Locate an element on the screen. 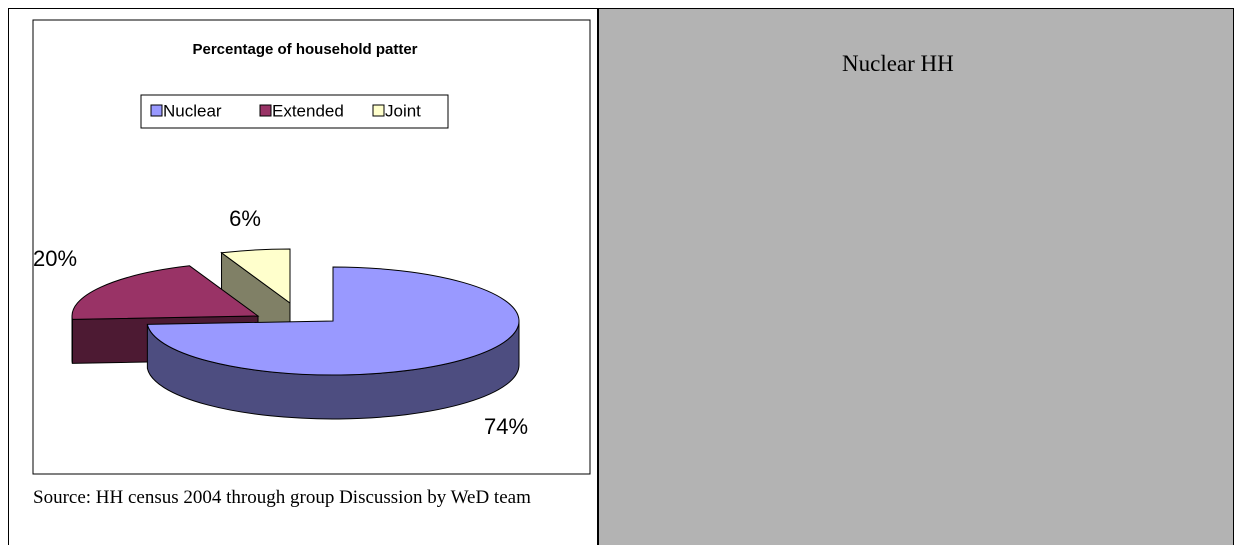 This screenshot has height=545, width=1244. cell-divider is located at coordinates (598, 276).